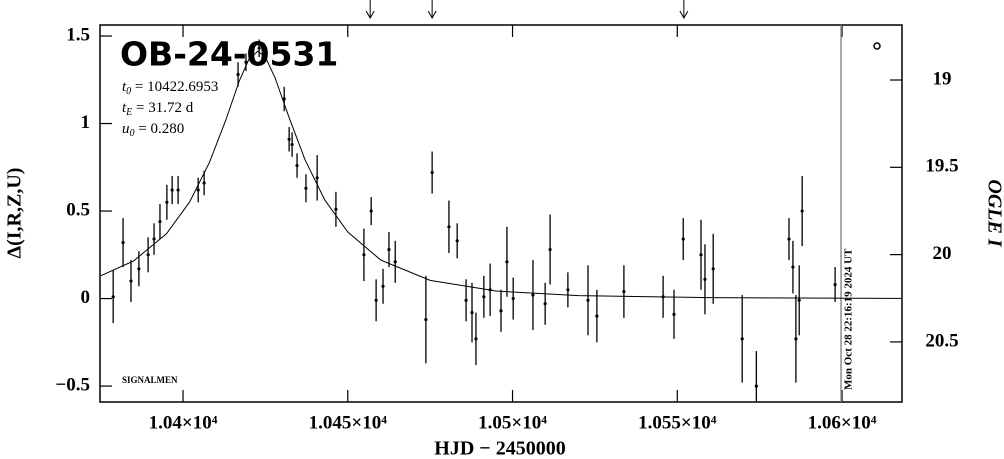 Image resolution: width=1004 pixels, height=459 pixels. I want to click on annotation: SIGNALMEN, so click(150, 380).